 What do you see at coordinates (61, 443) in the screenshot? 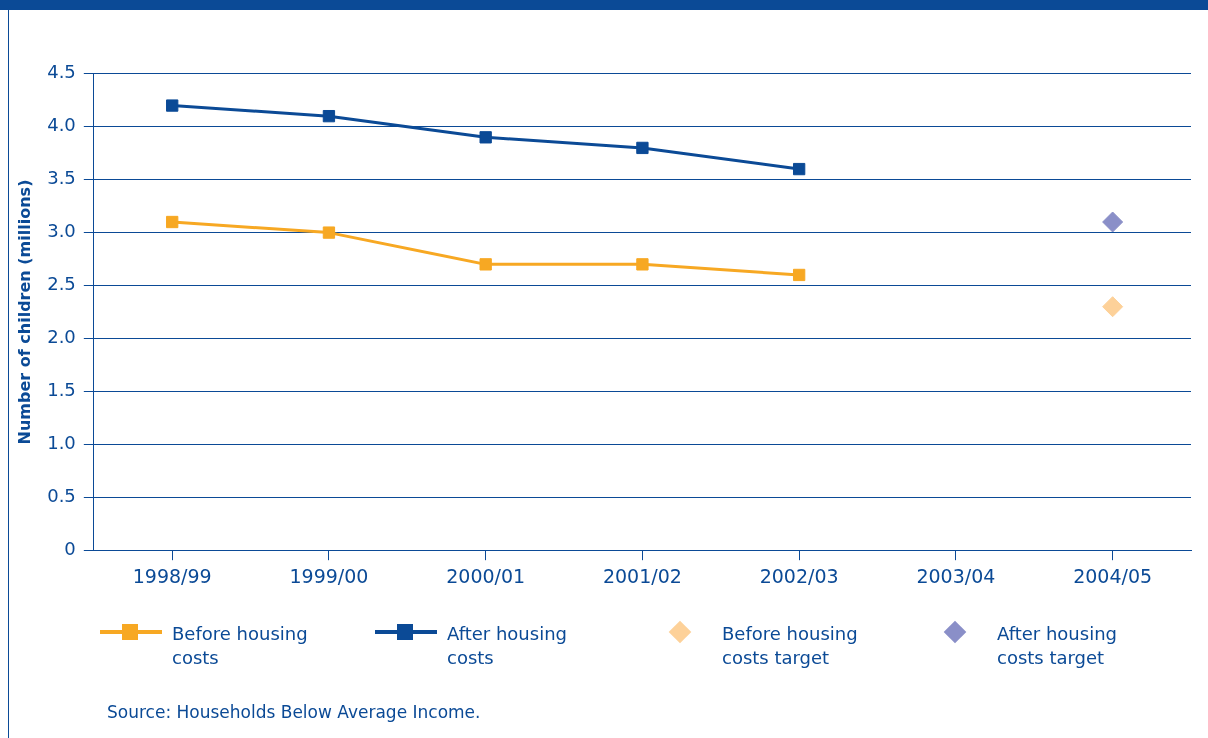
I see `y-tick-label: 1.0` at bounding box center [61, 443].